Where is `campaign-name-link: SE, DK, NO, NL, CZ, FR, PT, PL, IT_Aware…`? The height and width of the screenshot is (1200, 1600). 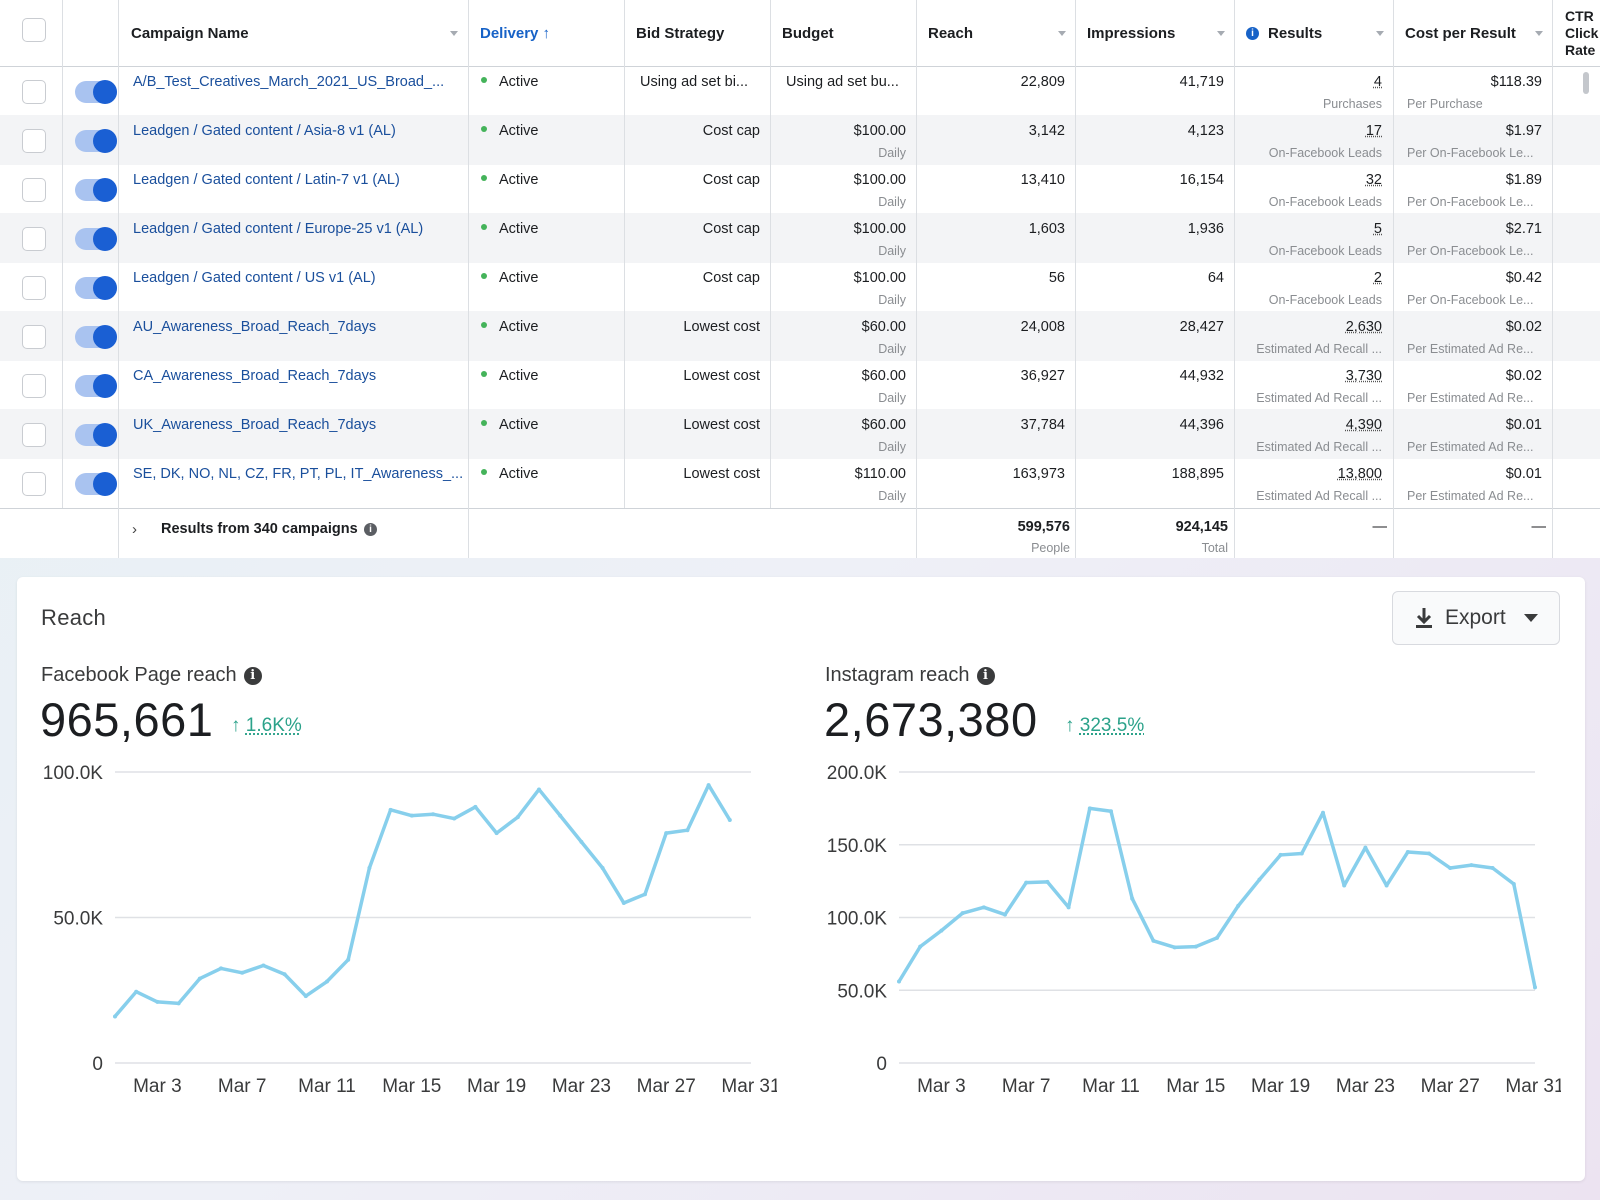 campaign-name-link: SE, DK, NO, NL, CZ, FR, PT, PL, IT_Aware… is located at coordinates (298, 474).